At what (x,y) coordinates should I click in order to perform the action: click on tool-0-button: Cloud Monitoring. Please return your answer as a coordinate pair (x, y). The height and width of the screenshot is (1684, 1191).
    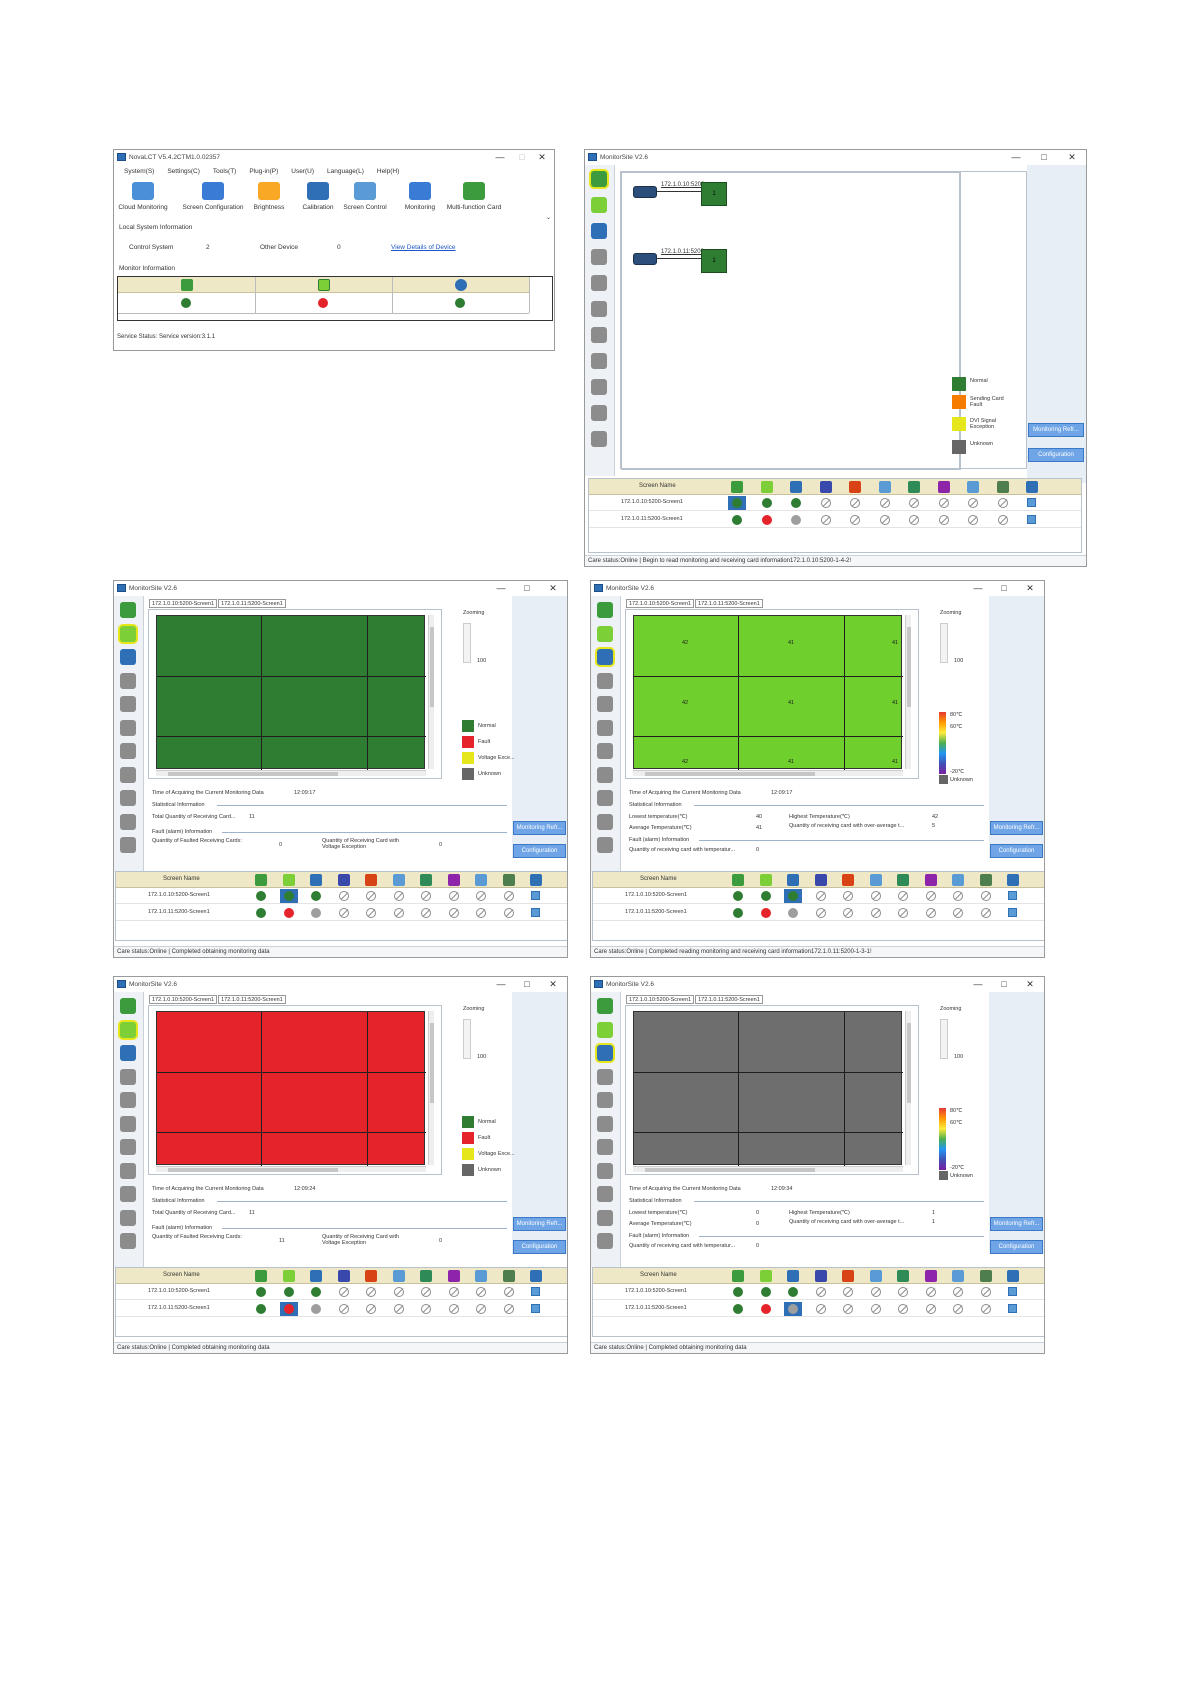
    Looking at the image, I should click on (143, 196).